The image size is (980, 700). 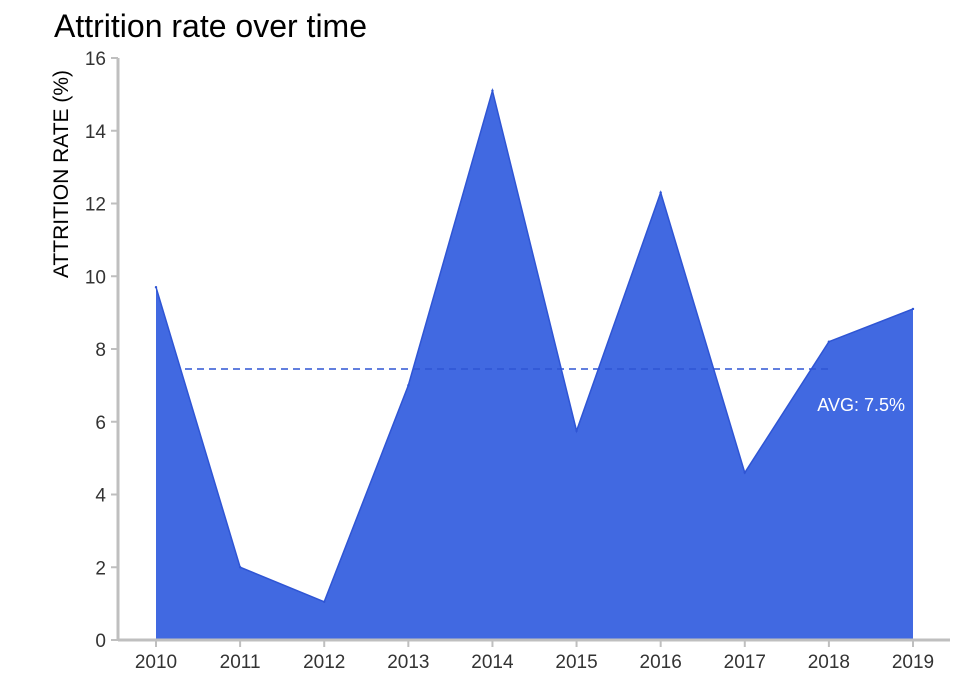 What do you see at coordinates (95, 277) in the screenshot?
I see `y-tick-label-10: 10` at bounding box center [95, 277].